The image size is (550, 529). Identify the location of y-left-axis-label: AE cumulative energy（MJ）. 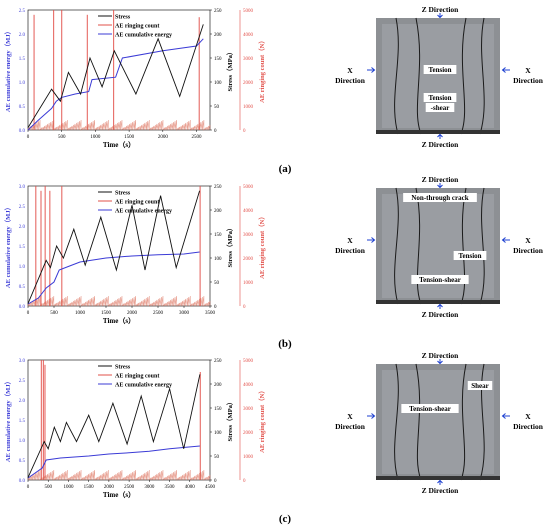
(8, 70).